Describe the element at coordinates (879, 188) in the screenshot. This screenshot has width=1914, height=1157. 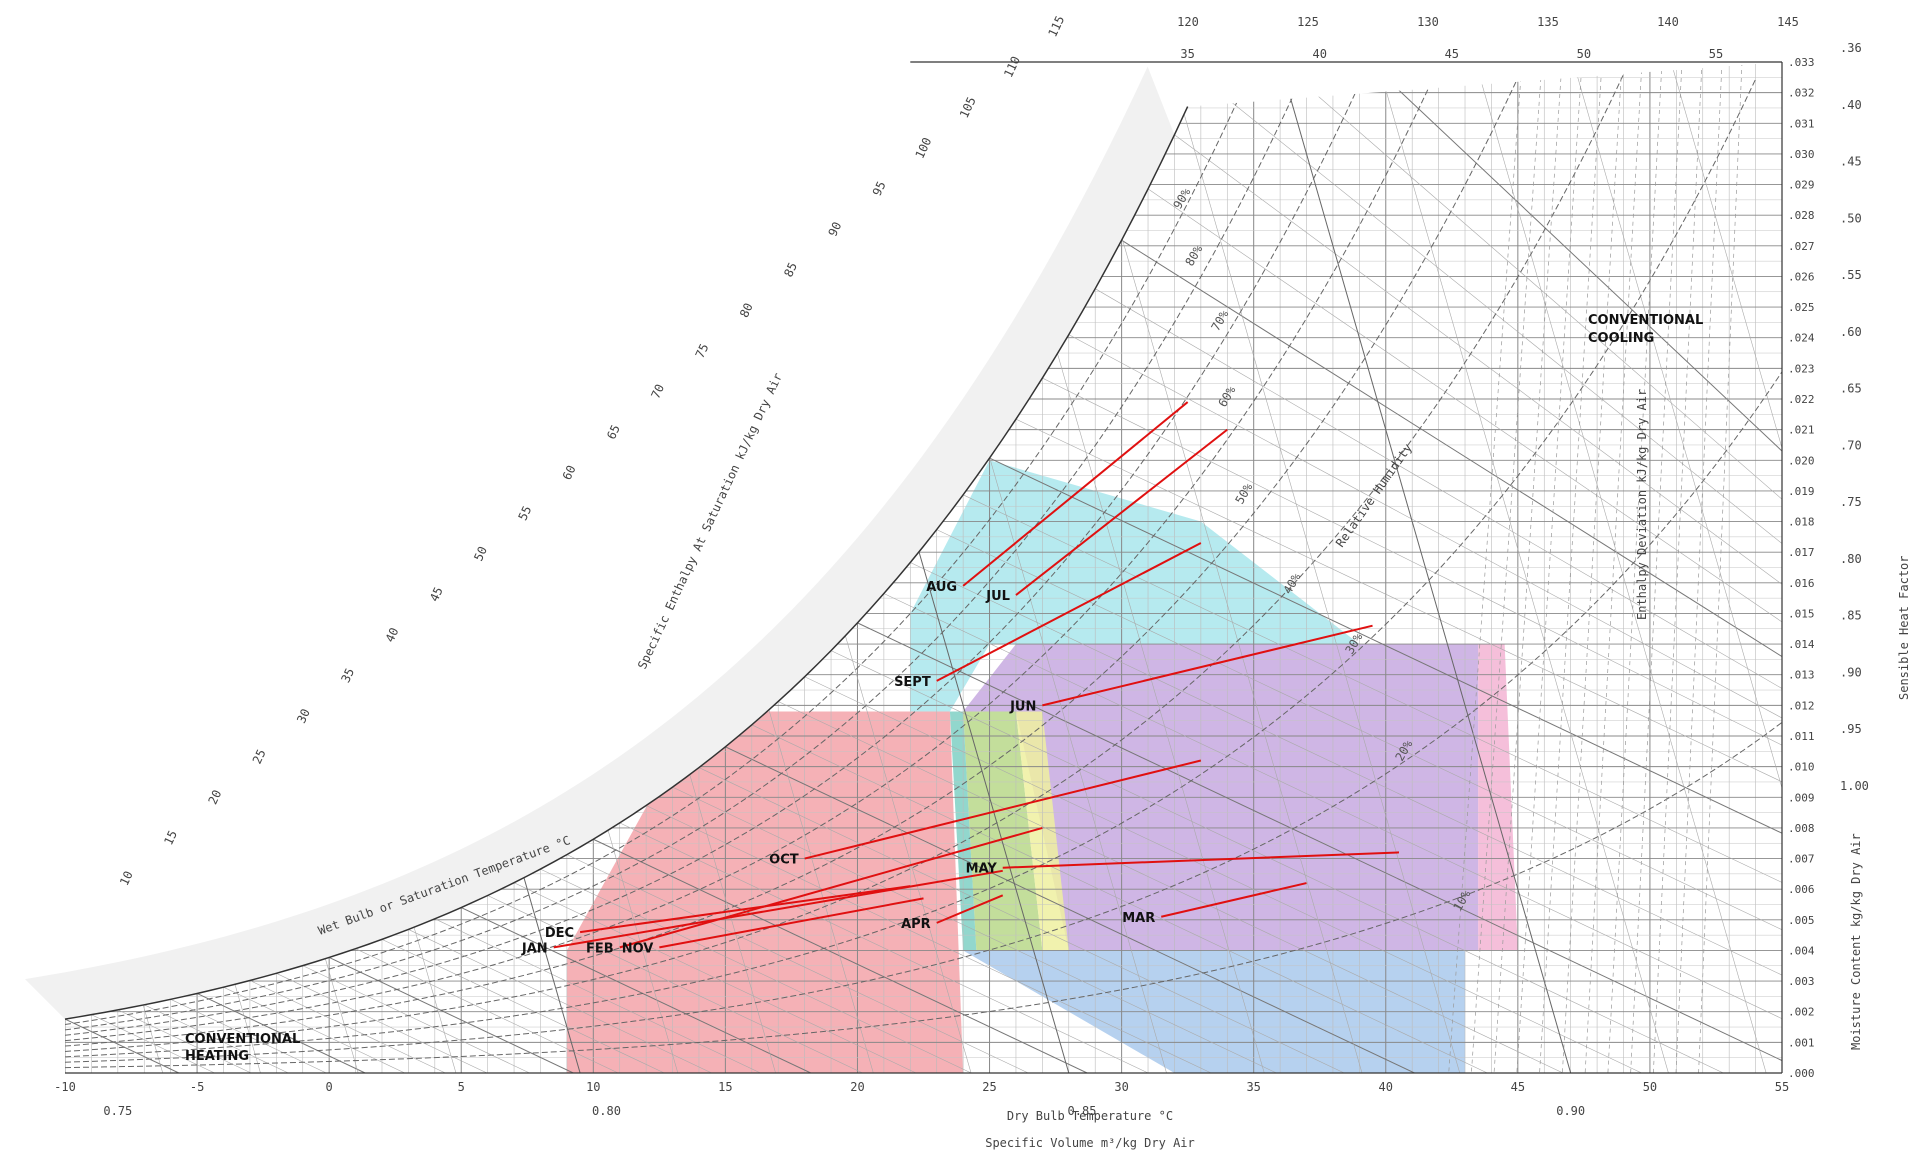
I see `enthalpy-tick: 95` at that location.